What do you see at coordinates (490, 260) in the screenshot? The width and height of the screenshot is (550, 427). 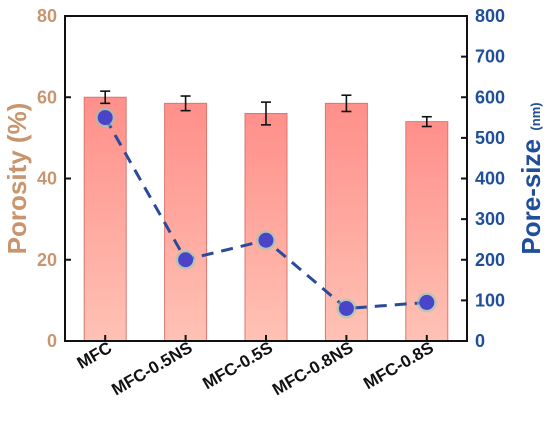 I see `right-tick-label-2: 200` at bounding box center [490, 260].